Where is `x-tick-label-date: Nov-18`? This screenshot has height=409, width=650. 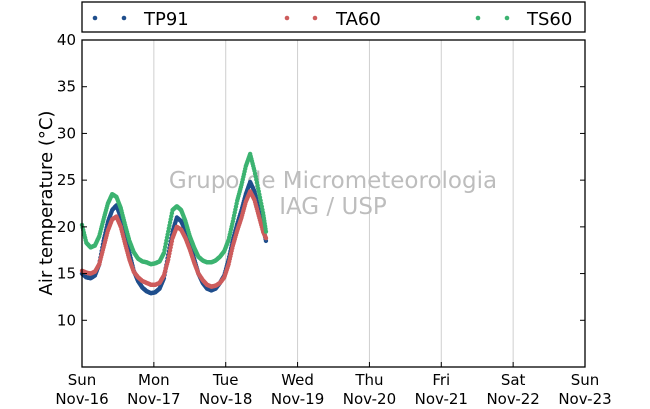
x-tick-label-date: Nov-18 is located at coordinates (225, 399).